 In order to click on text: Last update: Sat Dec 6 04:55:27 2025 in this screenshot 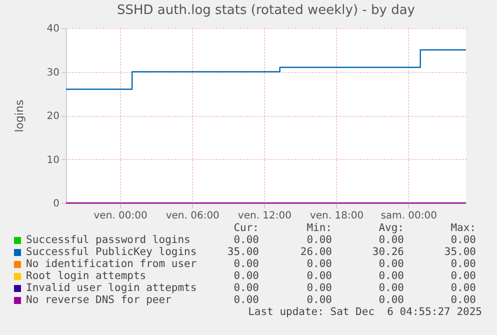, I will do `click(365, 312)`.